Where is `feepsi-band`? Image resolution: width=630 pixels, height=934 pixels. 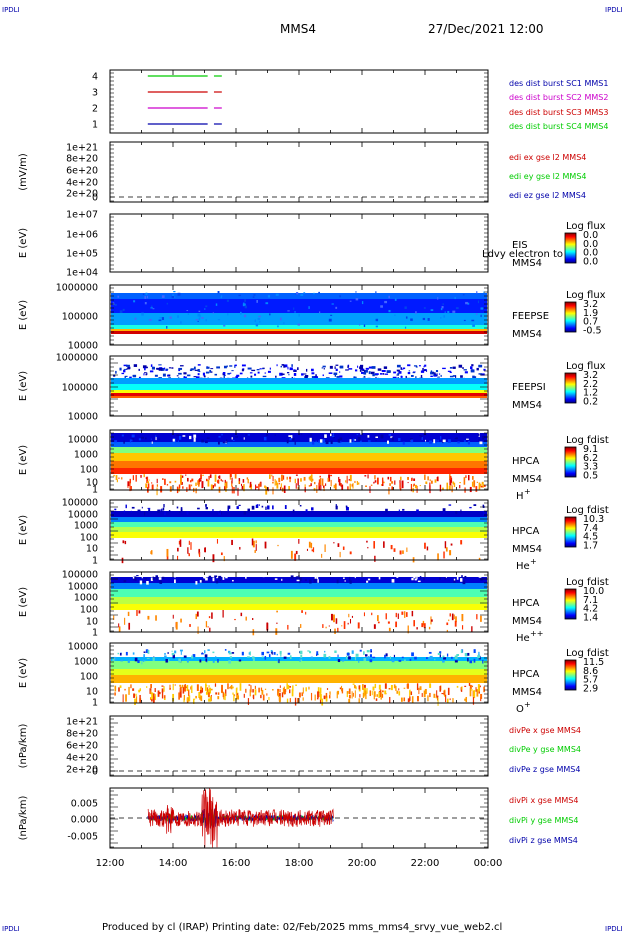
feepsi-band is located at coordinates (299, 397).